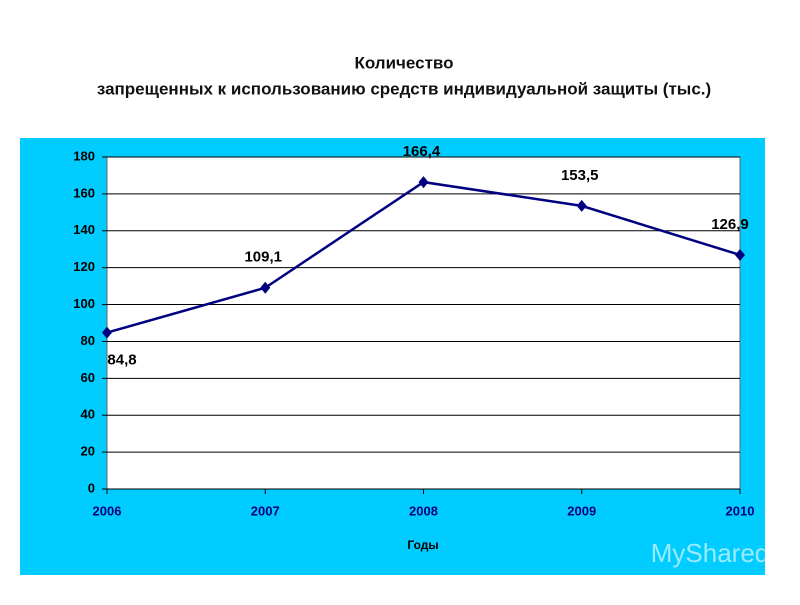  I want to click on chart-title: Количество, so click(403, 62).